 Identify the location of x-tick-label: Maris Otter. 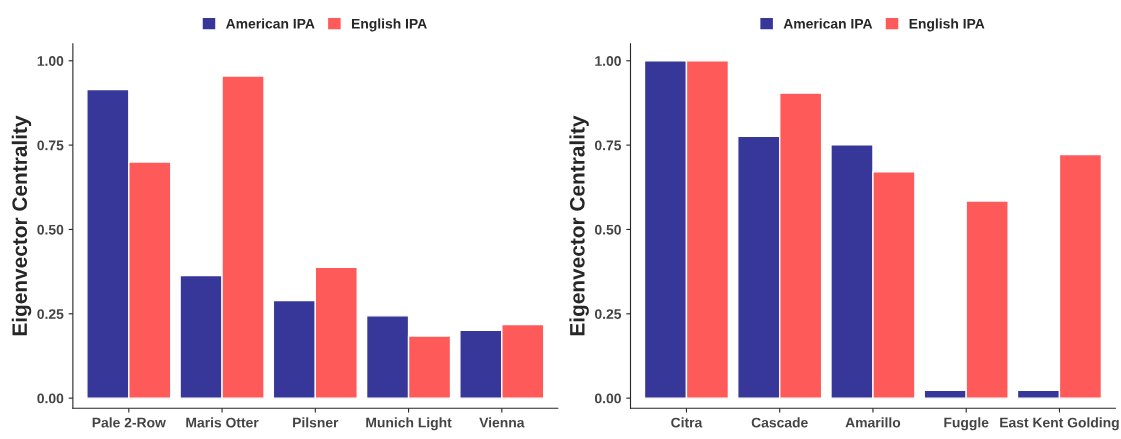
(222, 422).